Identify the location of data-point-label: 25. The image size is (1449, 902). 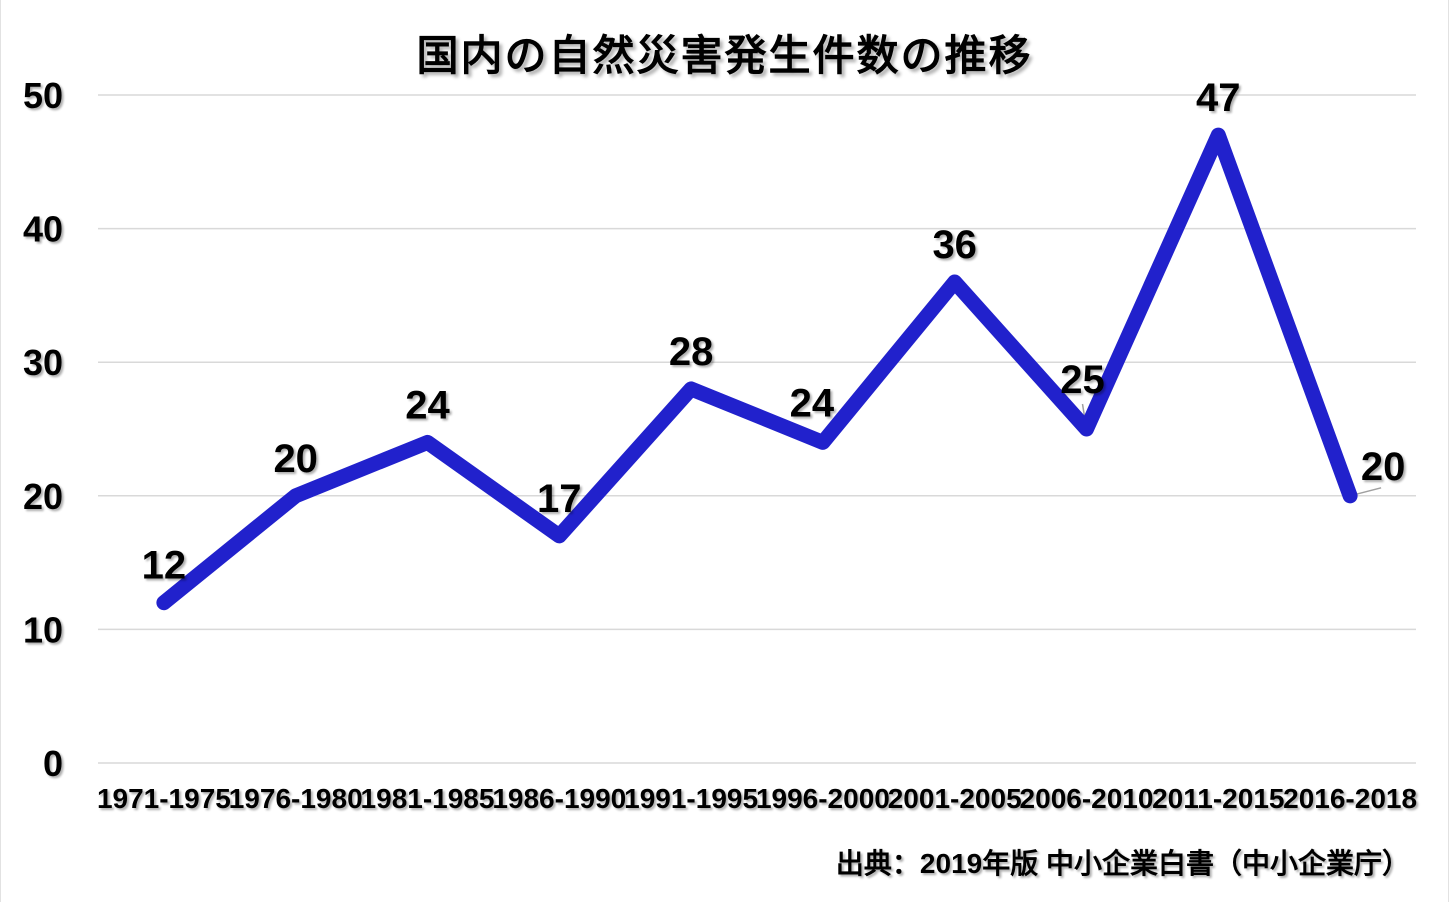
(1082, 380).